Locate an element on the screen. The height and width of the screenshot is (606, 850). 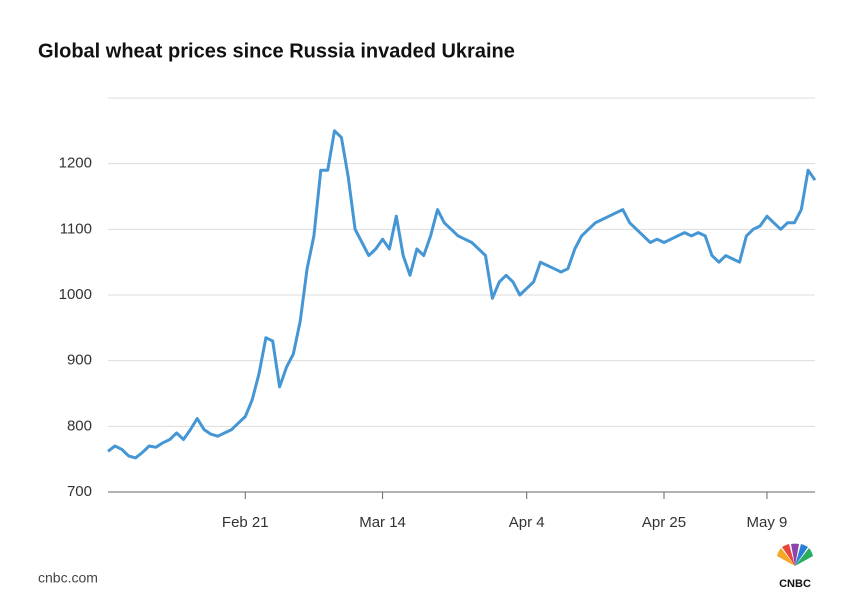
x-tick-label: Apr 4 is located at coordinates (527, 522).